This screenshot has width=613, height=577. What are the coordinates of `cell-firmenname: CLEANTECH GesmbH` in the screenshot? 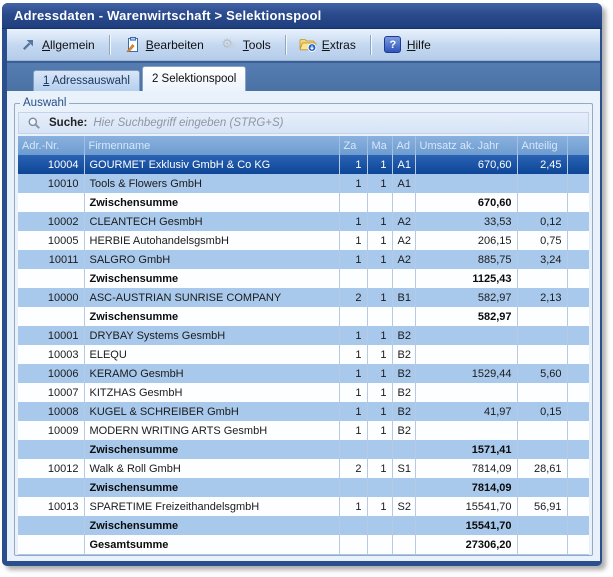 It's located at (212, 221).